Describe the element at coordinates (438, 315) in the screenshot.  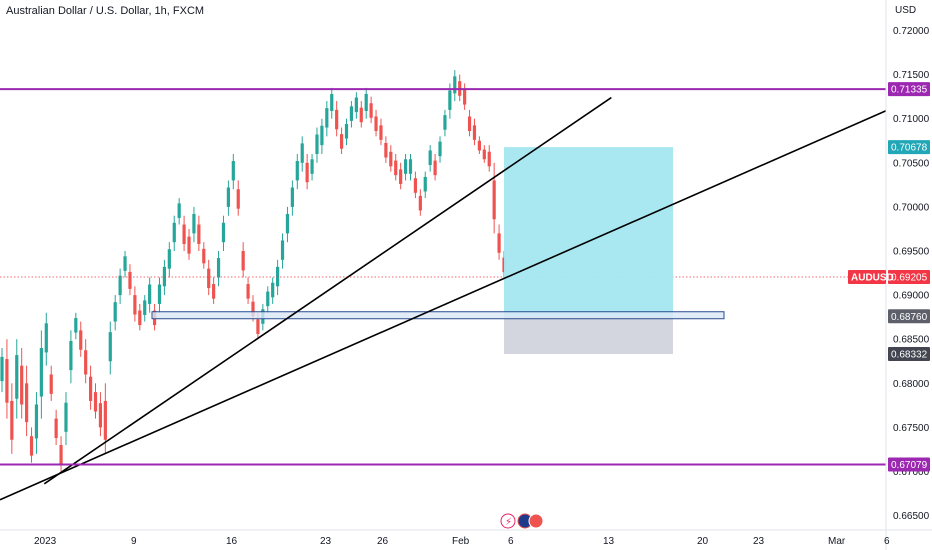
I see `demand-zone-rectangle` at that location.